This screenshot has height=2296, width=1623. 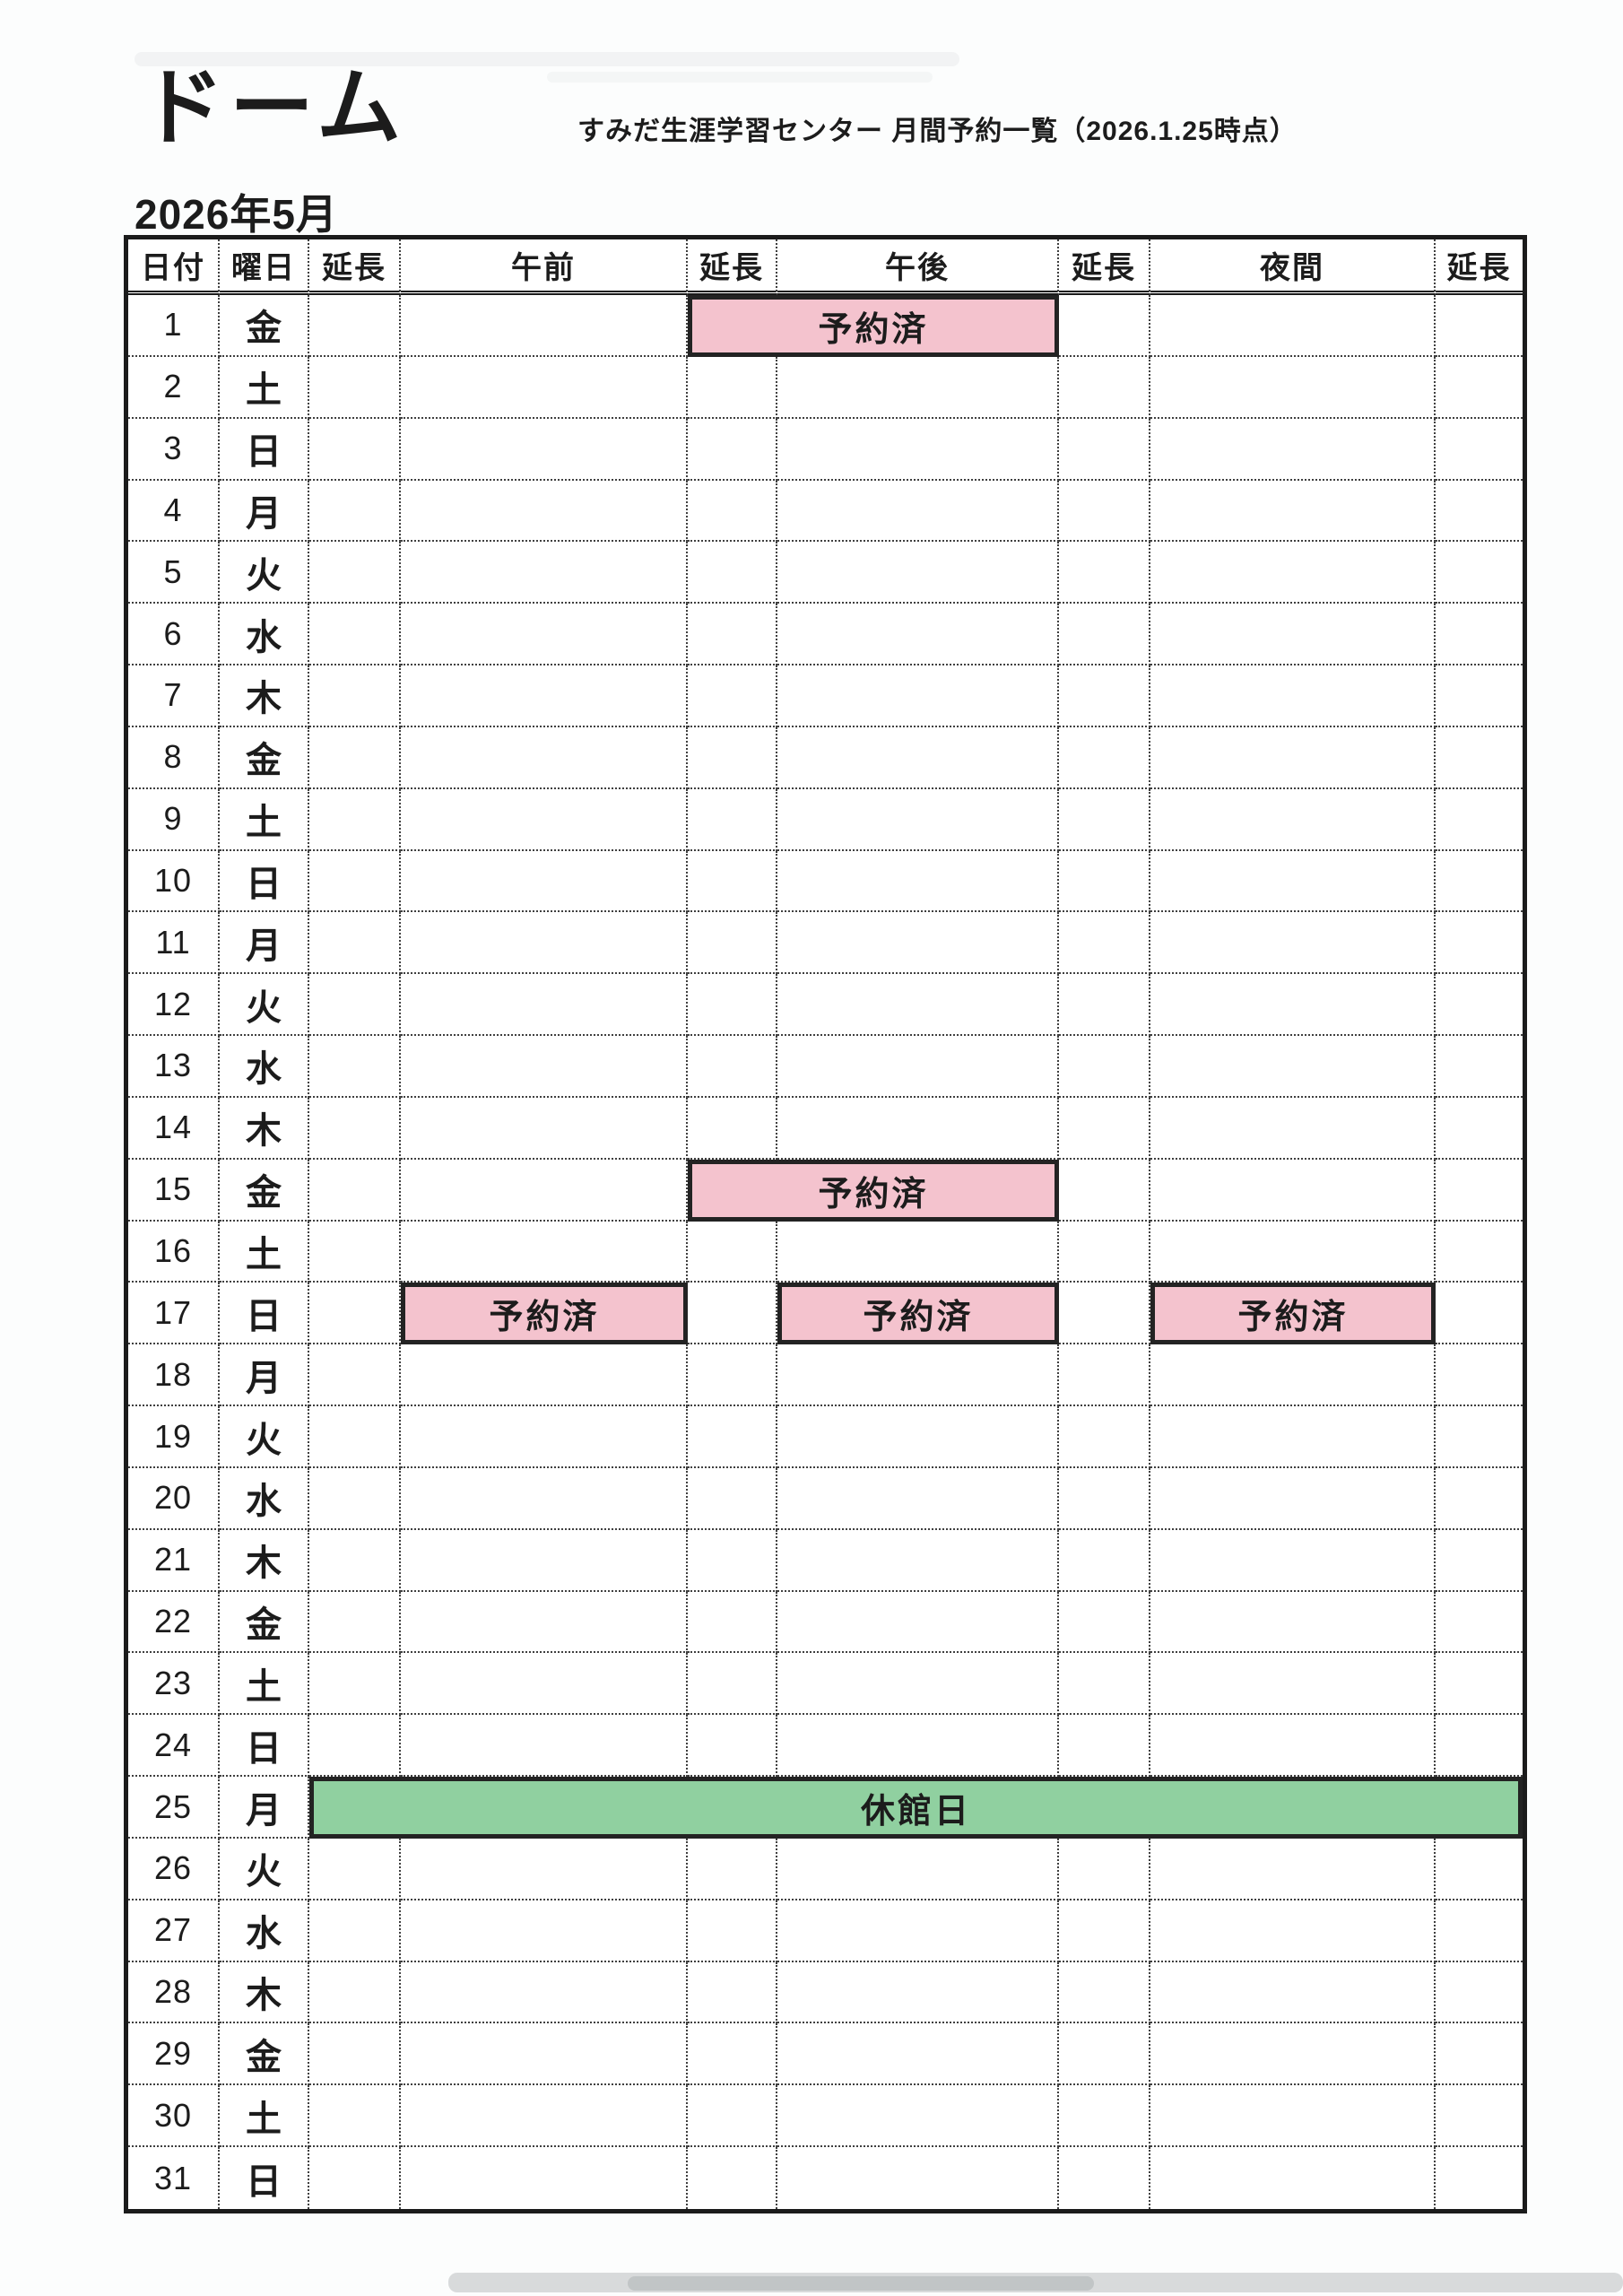 I want to click on date-cell: 21, so click(x=174, y=1560).